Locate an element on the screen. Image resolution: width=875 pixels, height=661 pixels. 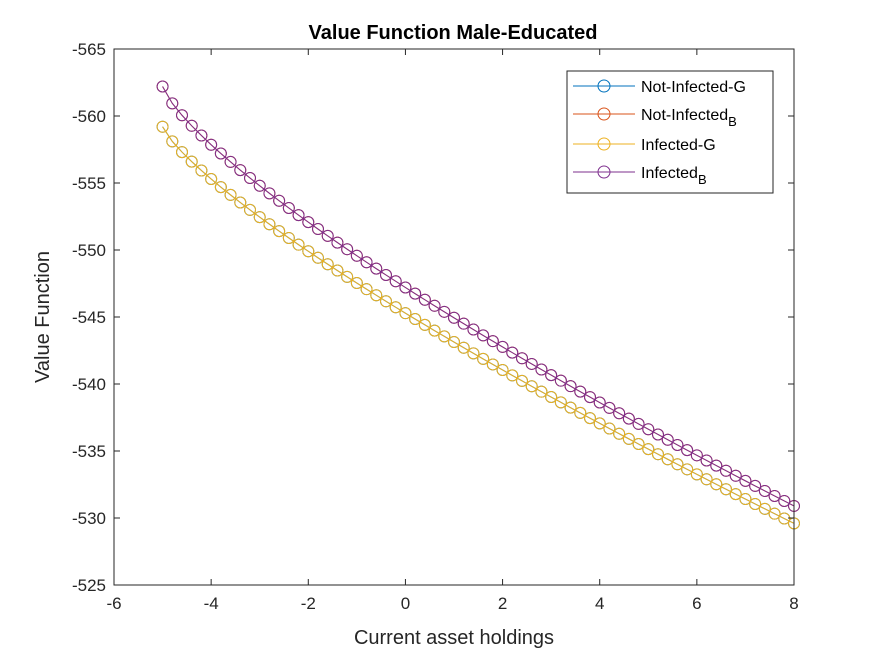
x-axis-label: Current asset holdings is located at coordinates (454, 638).